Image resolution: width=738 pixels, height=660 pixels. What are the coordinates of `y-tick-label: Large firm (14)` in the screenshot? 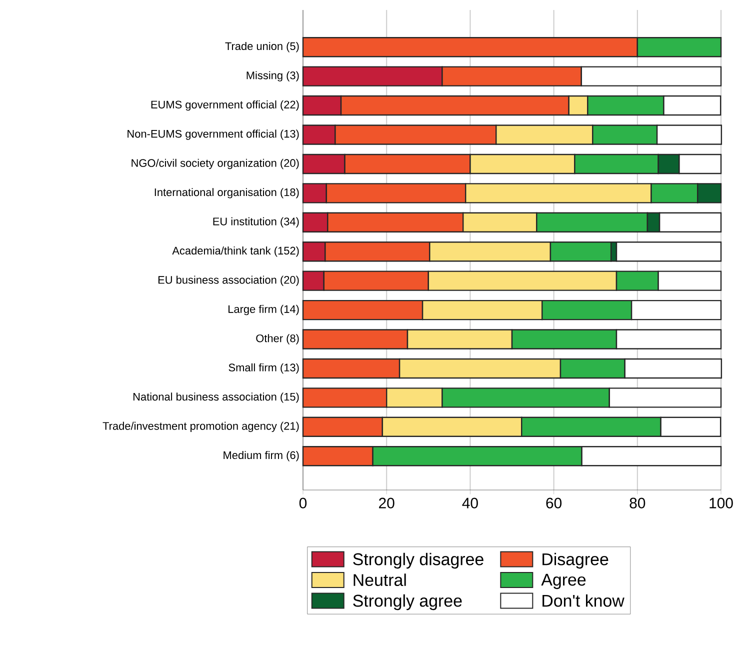 It's located at (263, 310).